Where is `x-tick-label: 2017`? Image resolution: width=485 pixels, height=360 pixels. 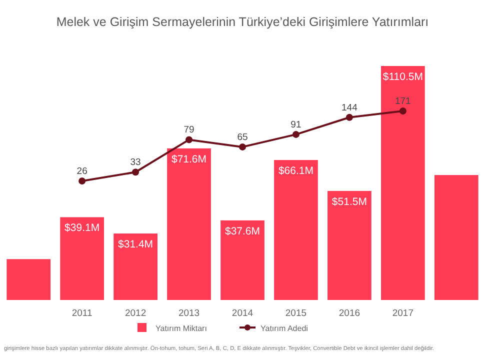
x-tick-label: 2017 is located at coordinates (403, 313).